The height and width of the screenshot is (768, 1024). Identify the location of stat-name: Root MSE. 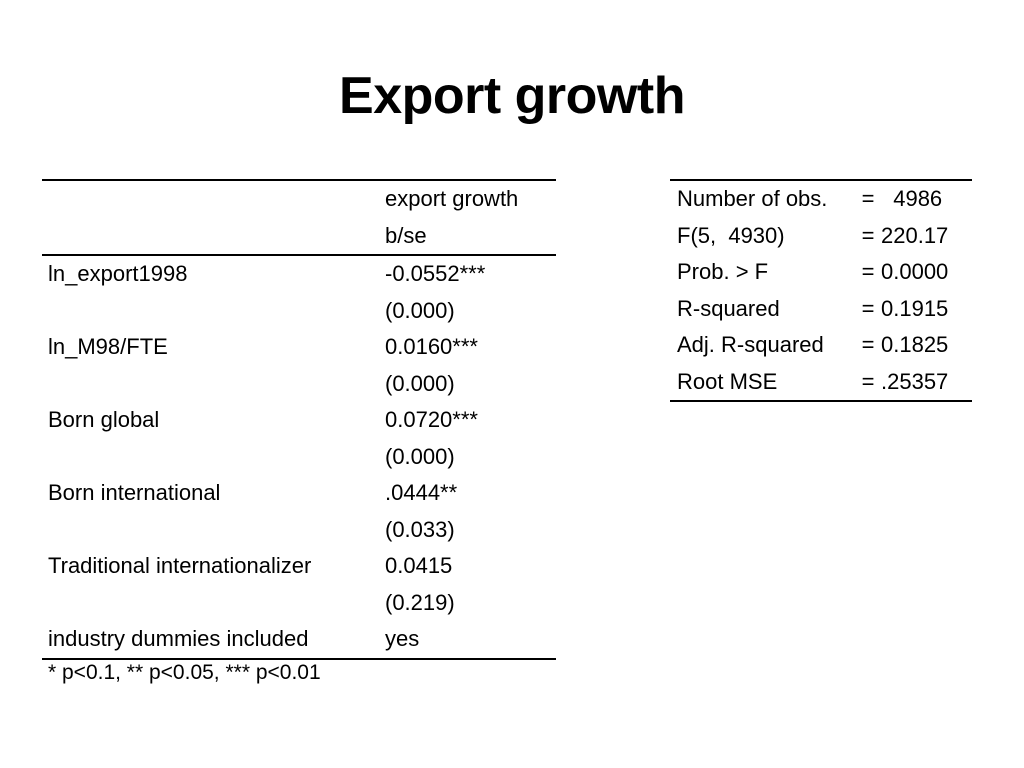
(762, 382).